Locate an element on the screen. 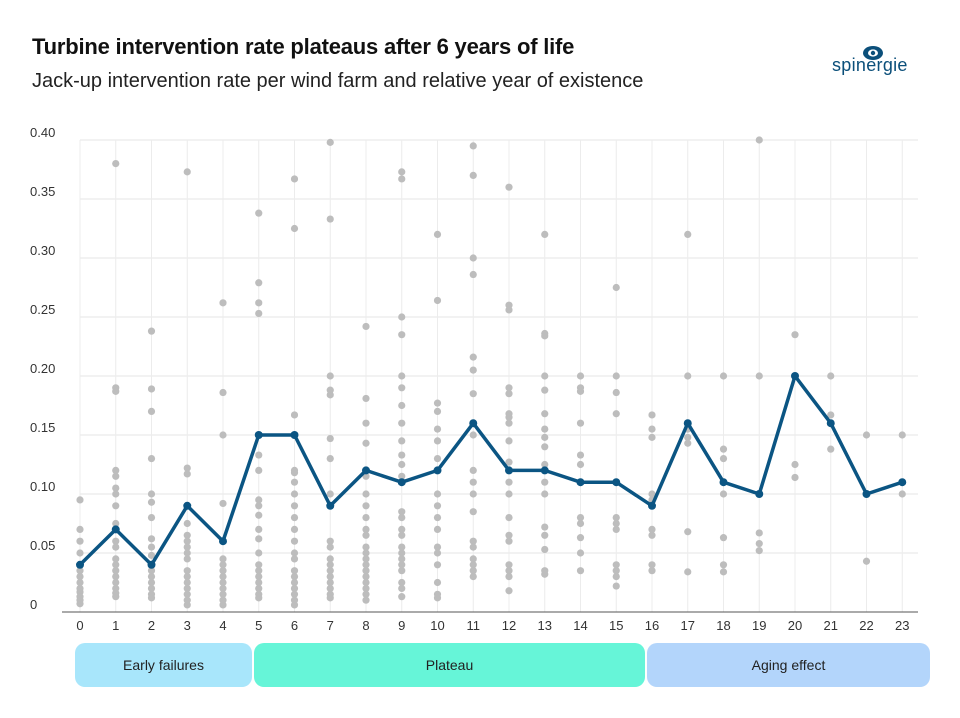 This screenshot has height=718, width=960. x-tick-label: 13 is located at coordinates (545, 625).